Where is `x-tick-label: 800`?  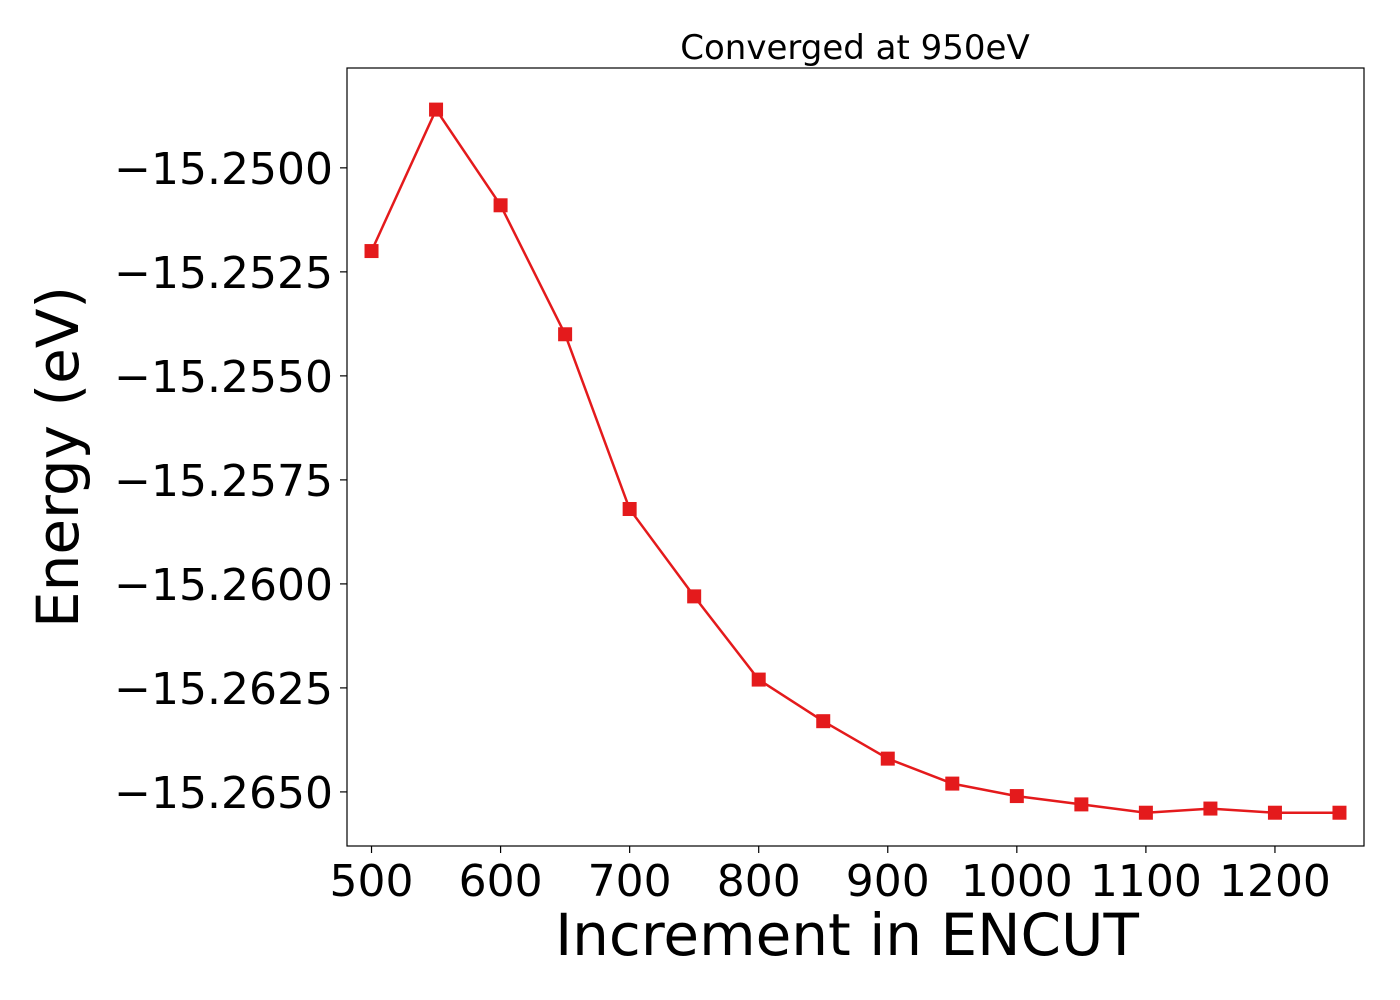
x-tick-label: 800 is located at coordinates (759, 881).